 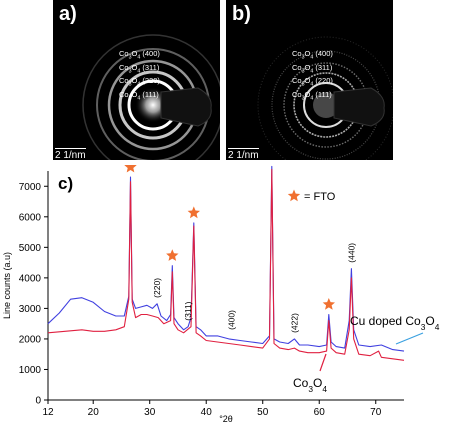 What do you see at coordinates (241, 14) in the screenshot?
I see `panel-b-letter: b)` at bounding box center [241, 14].